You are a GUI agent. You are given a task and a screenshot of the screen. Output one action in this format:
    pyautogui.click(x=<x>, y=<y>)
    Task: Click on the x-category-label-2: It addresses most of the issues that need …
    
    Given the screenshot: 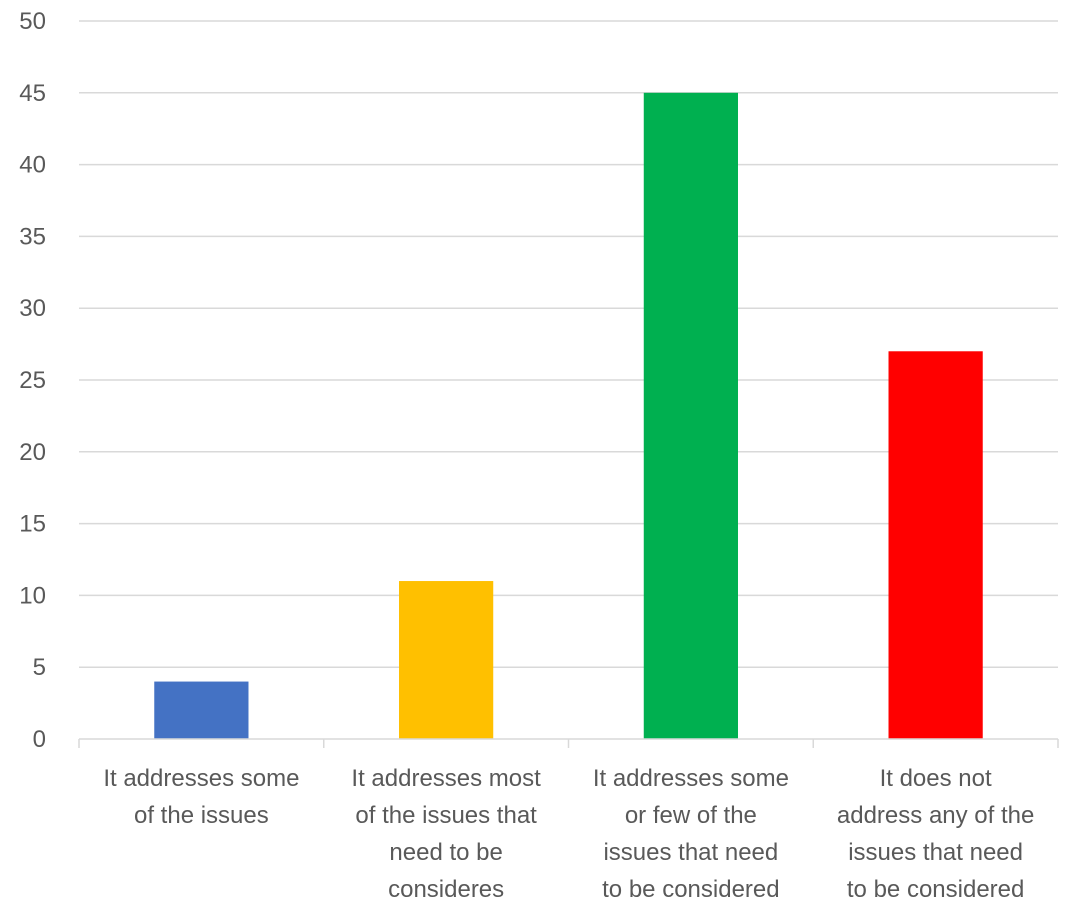 What is the action you would take?
    pyautogui.click(x=446, y=834)
    